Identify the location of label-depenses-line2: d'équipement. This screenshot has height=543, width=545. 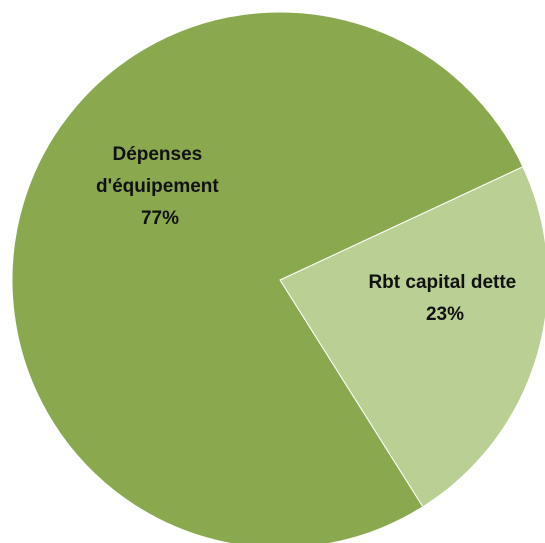
(157, 186).